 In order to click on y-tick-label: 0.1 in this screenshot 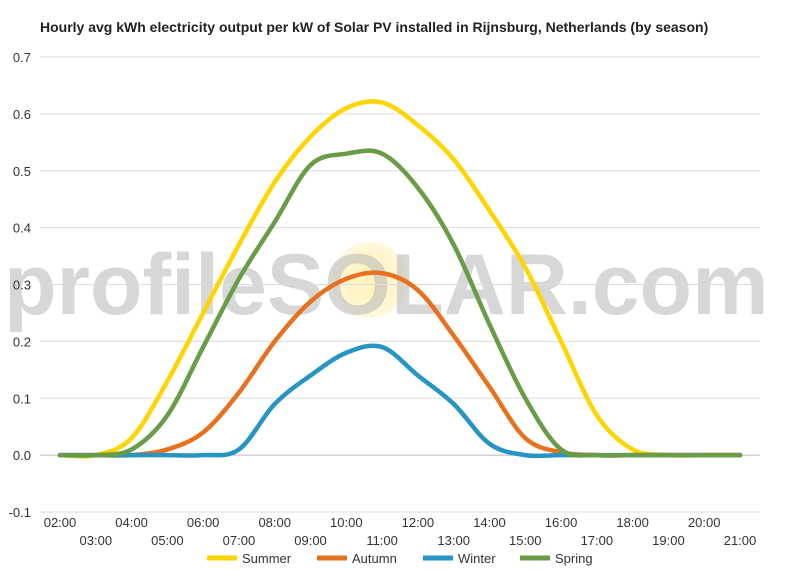, I will do `click(22, 398)`.